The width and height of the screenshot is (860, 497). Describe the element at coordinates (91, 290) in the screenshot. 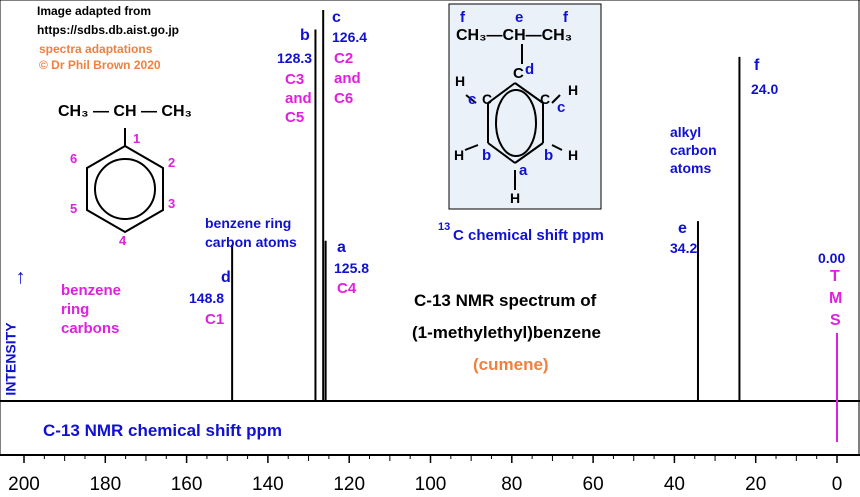

I see `benzene-carbons-line-1: benzene` at that location.